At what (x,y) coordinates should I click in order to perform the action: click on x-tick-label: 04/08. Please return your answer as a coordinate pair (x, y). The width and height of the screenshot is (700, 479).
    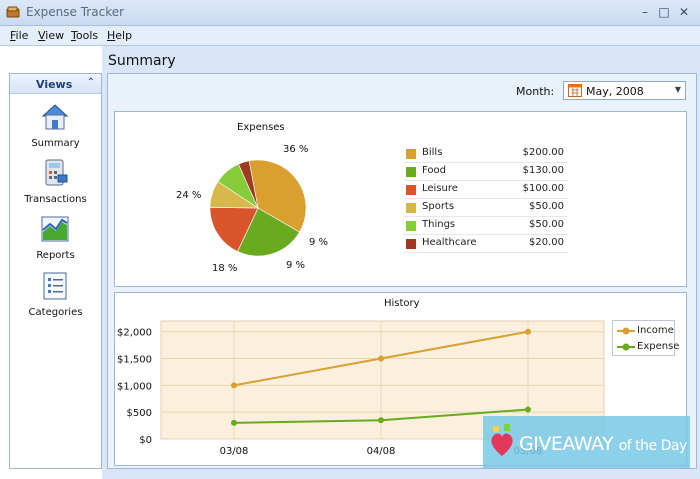
    Looking at the image, I should click on (381, 451).